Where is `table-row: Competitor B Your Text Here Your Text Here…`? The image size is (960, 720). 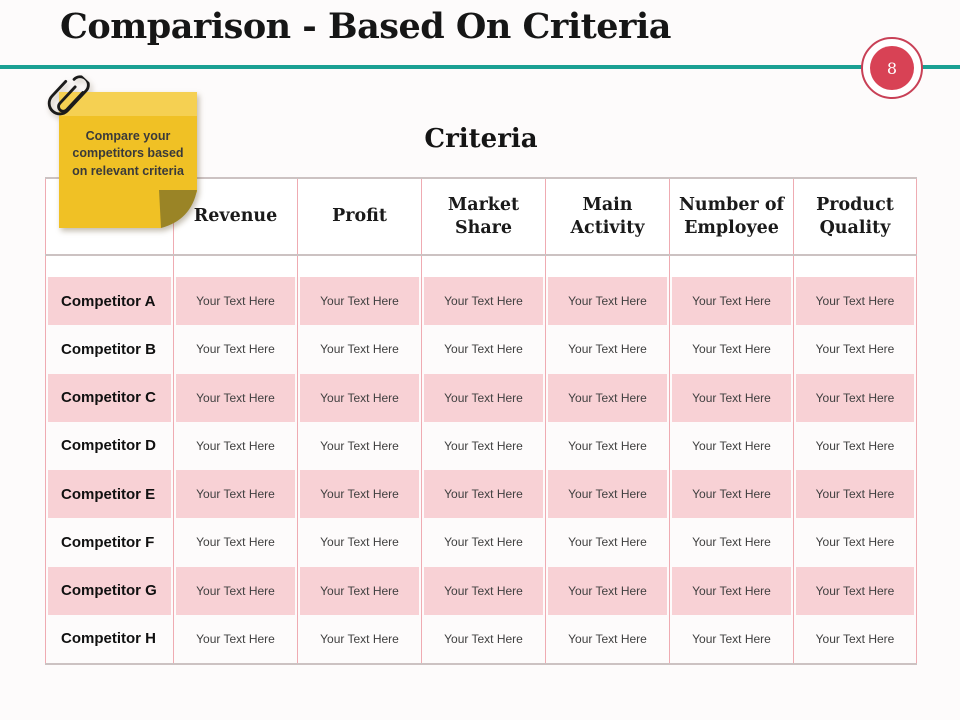
table-row: Competitor B Your Text Here Your Text Here… is located at coordinates (481, 349).